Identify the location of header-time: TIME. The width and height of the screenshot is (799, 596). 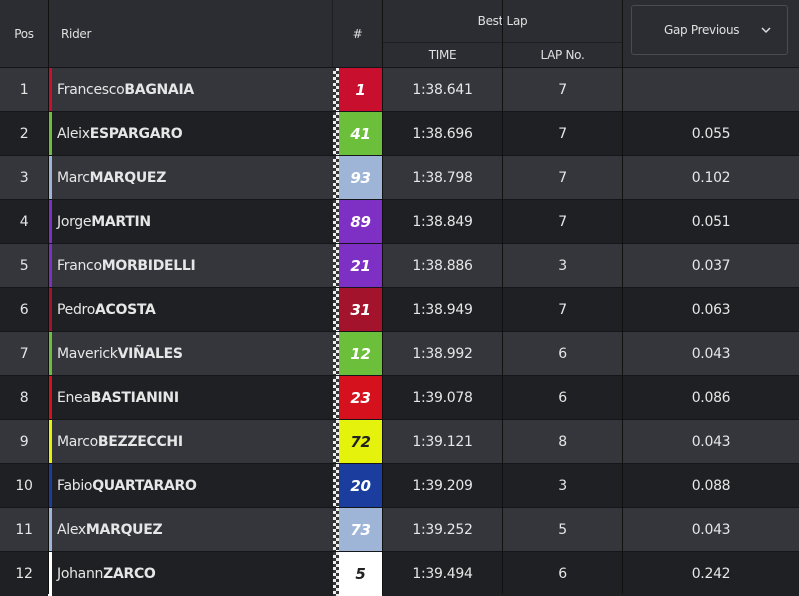
(442, 55).